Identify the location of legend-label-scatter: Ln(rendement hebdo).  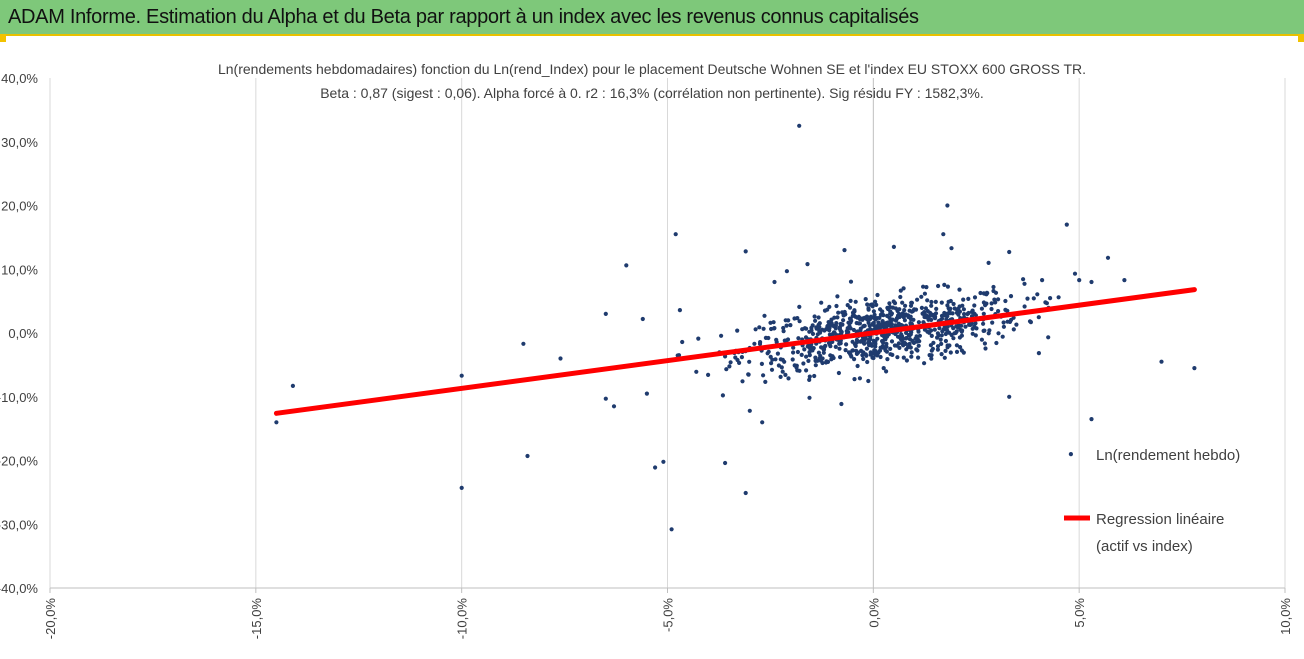
(1168, 455).